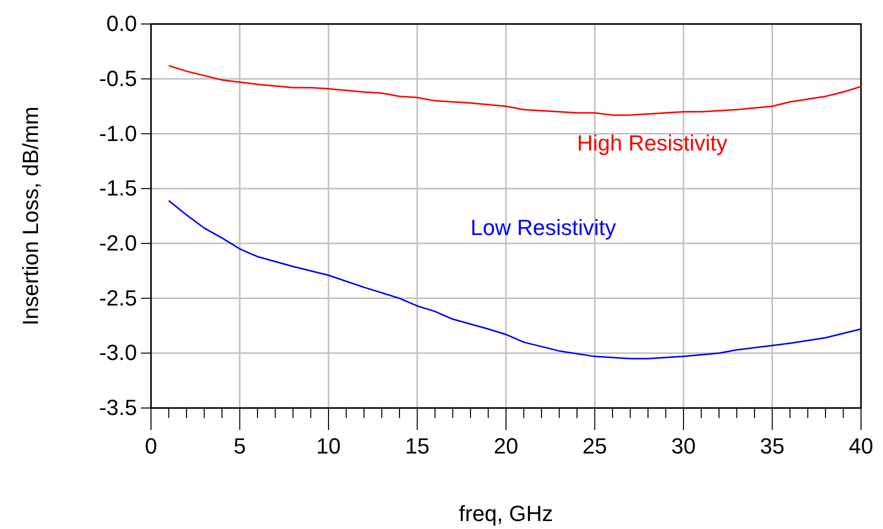 The width and height of the screenshot is (883, 529). What do you see at coordinates (118, 78) in the screenshot?
I see `y-tick-label: -0.5` at bounding box center [118, 78].